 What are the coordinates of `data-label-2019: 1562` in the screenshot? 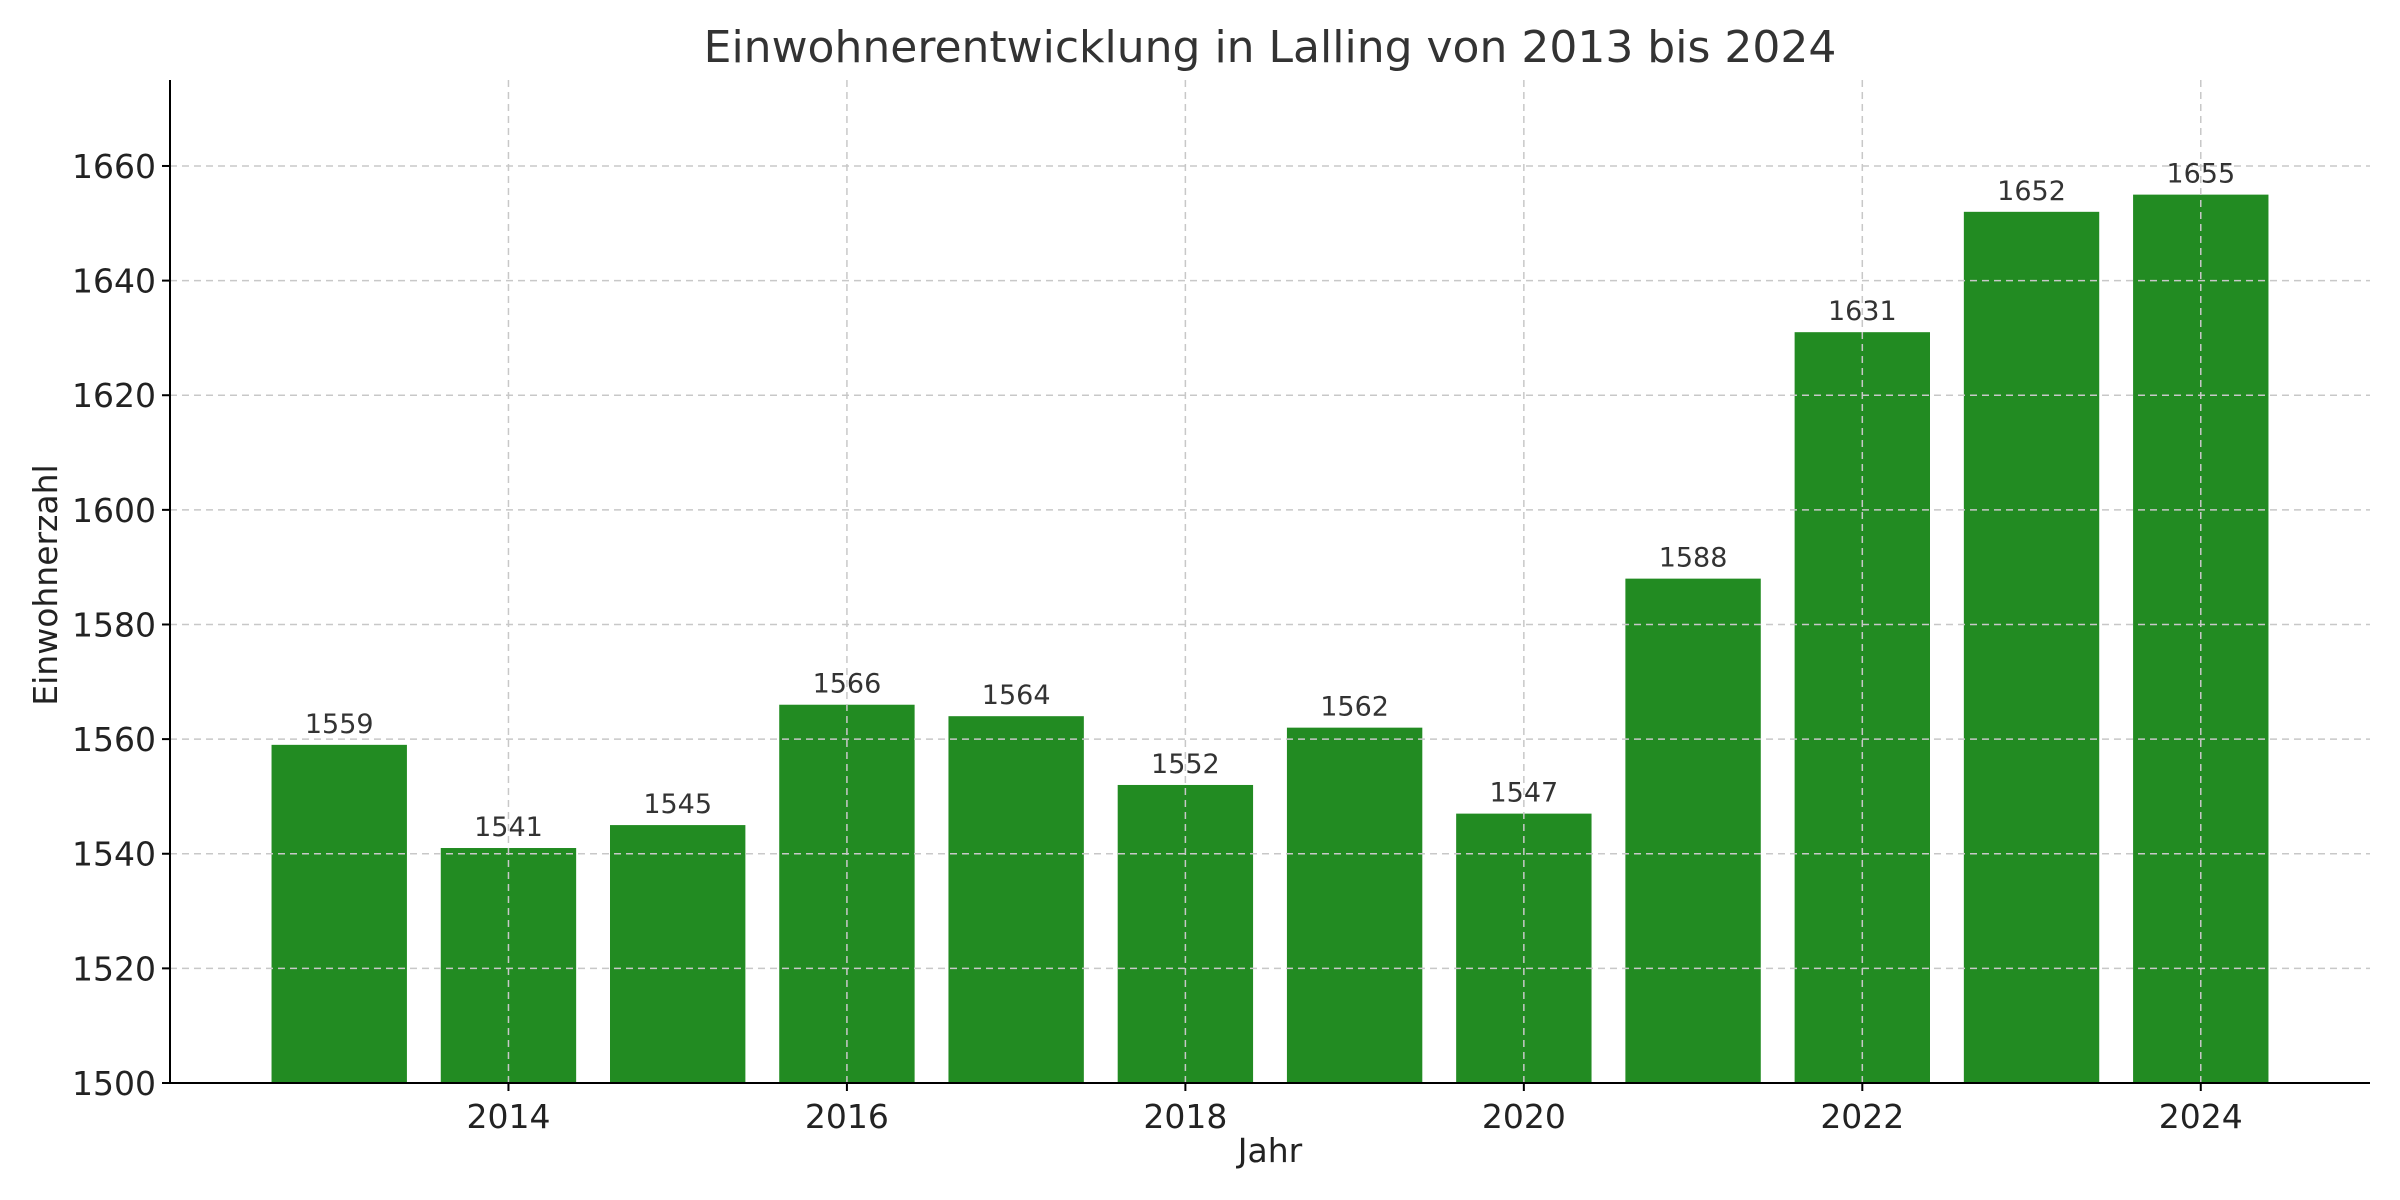 It's located at (1354, 707).